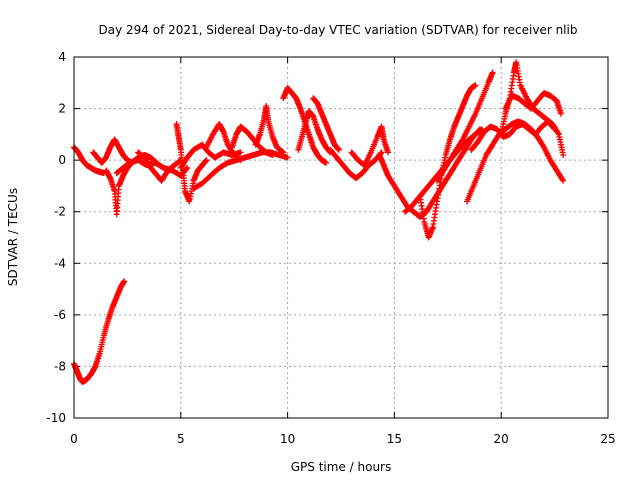 The image size is (640, 485). I want to click on x-tick-label: 25, so click(607, 439).